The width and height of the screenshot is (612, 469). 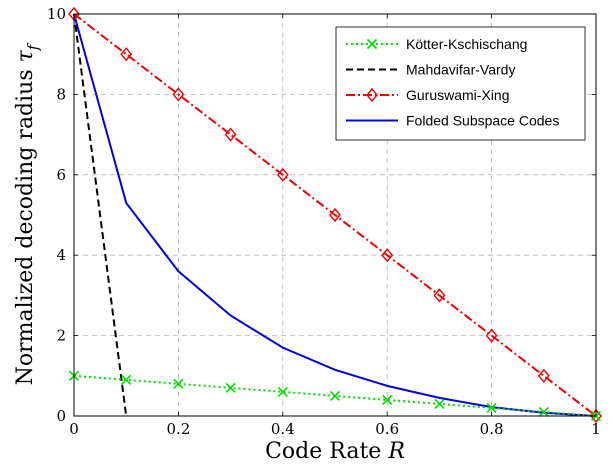 I want to click on legend-entry: Mahdavifar-Vardy, so click(x=430, y=70).